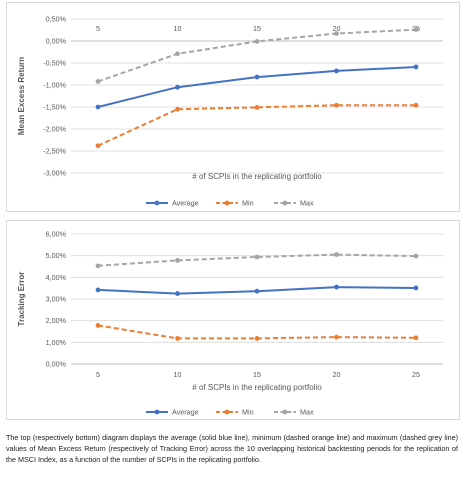 The image size is (465, 480). What do you see at coordinates (56, 19) in the screenshot?
I see `y-tick-label: 0,50%` at bounding box center [56, 19].